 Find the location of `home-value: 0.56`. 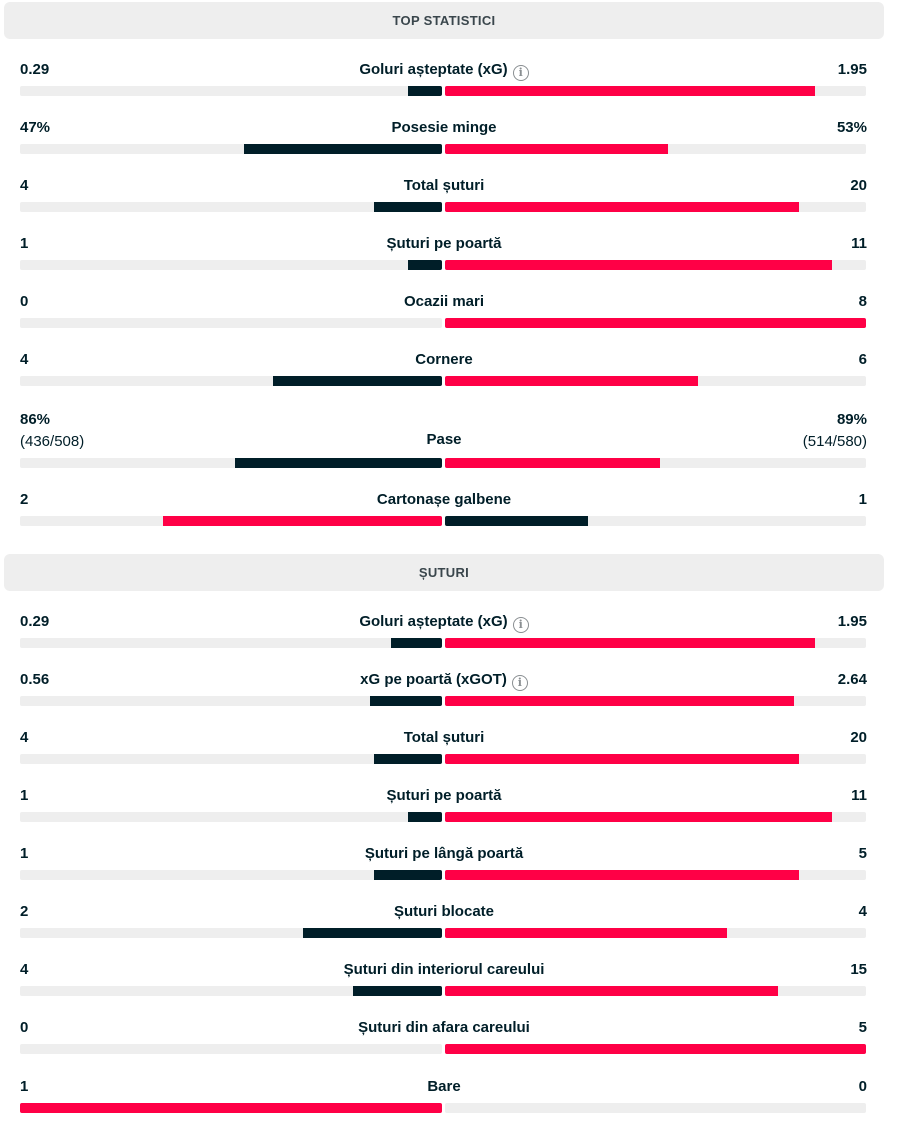

home-value: 0.56 is located at coordinates (34, 679).